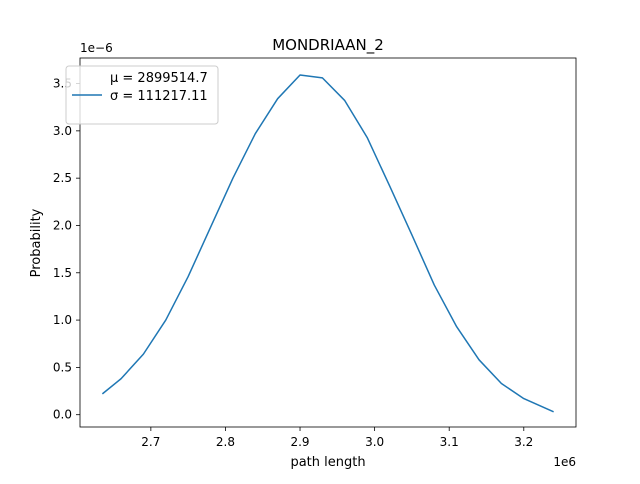 This screenshot has width=640, height=484. Describe the element at coordinates (62, 320) in the screenshot. I see `y-tick-label: 1.0` at that location.